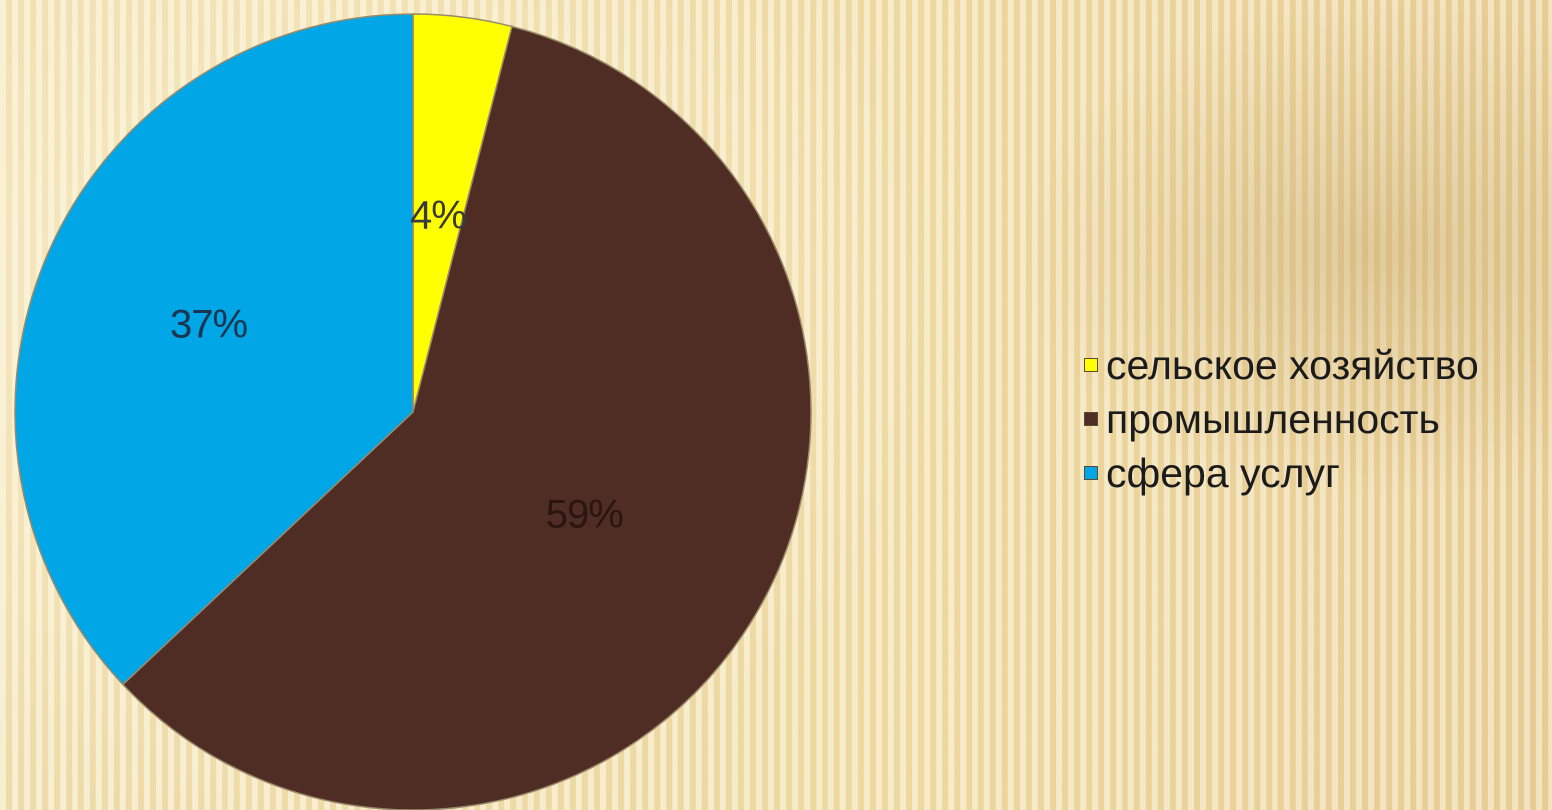 This screenshot has height=810, width=1552. Describe the element at coordinates (1091, 419) in the screenshot. I see `legend-swatch-industry` at that location.